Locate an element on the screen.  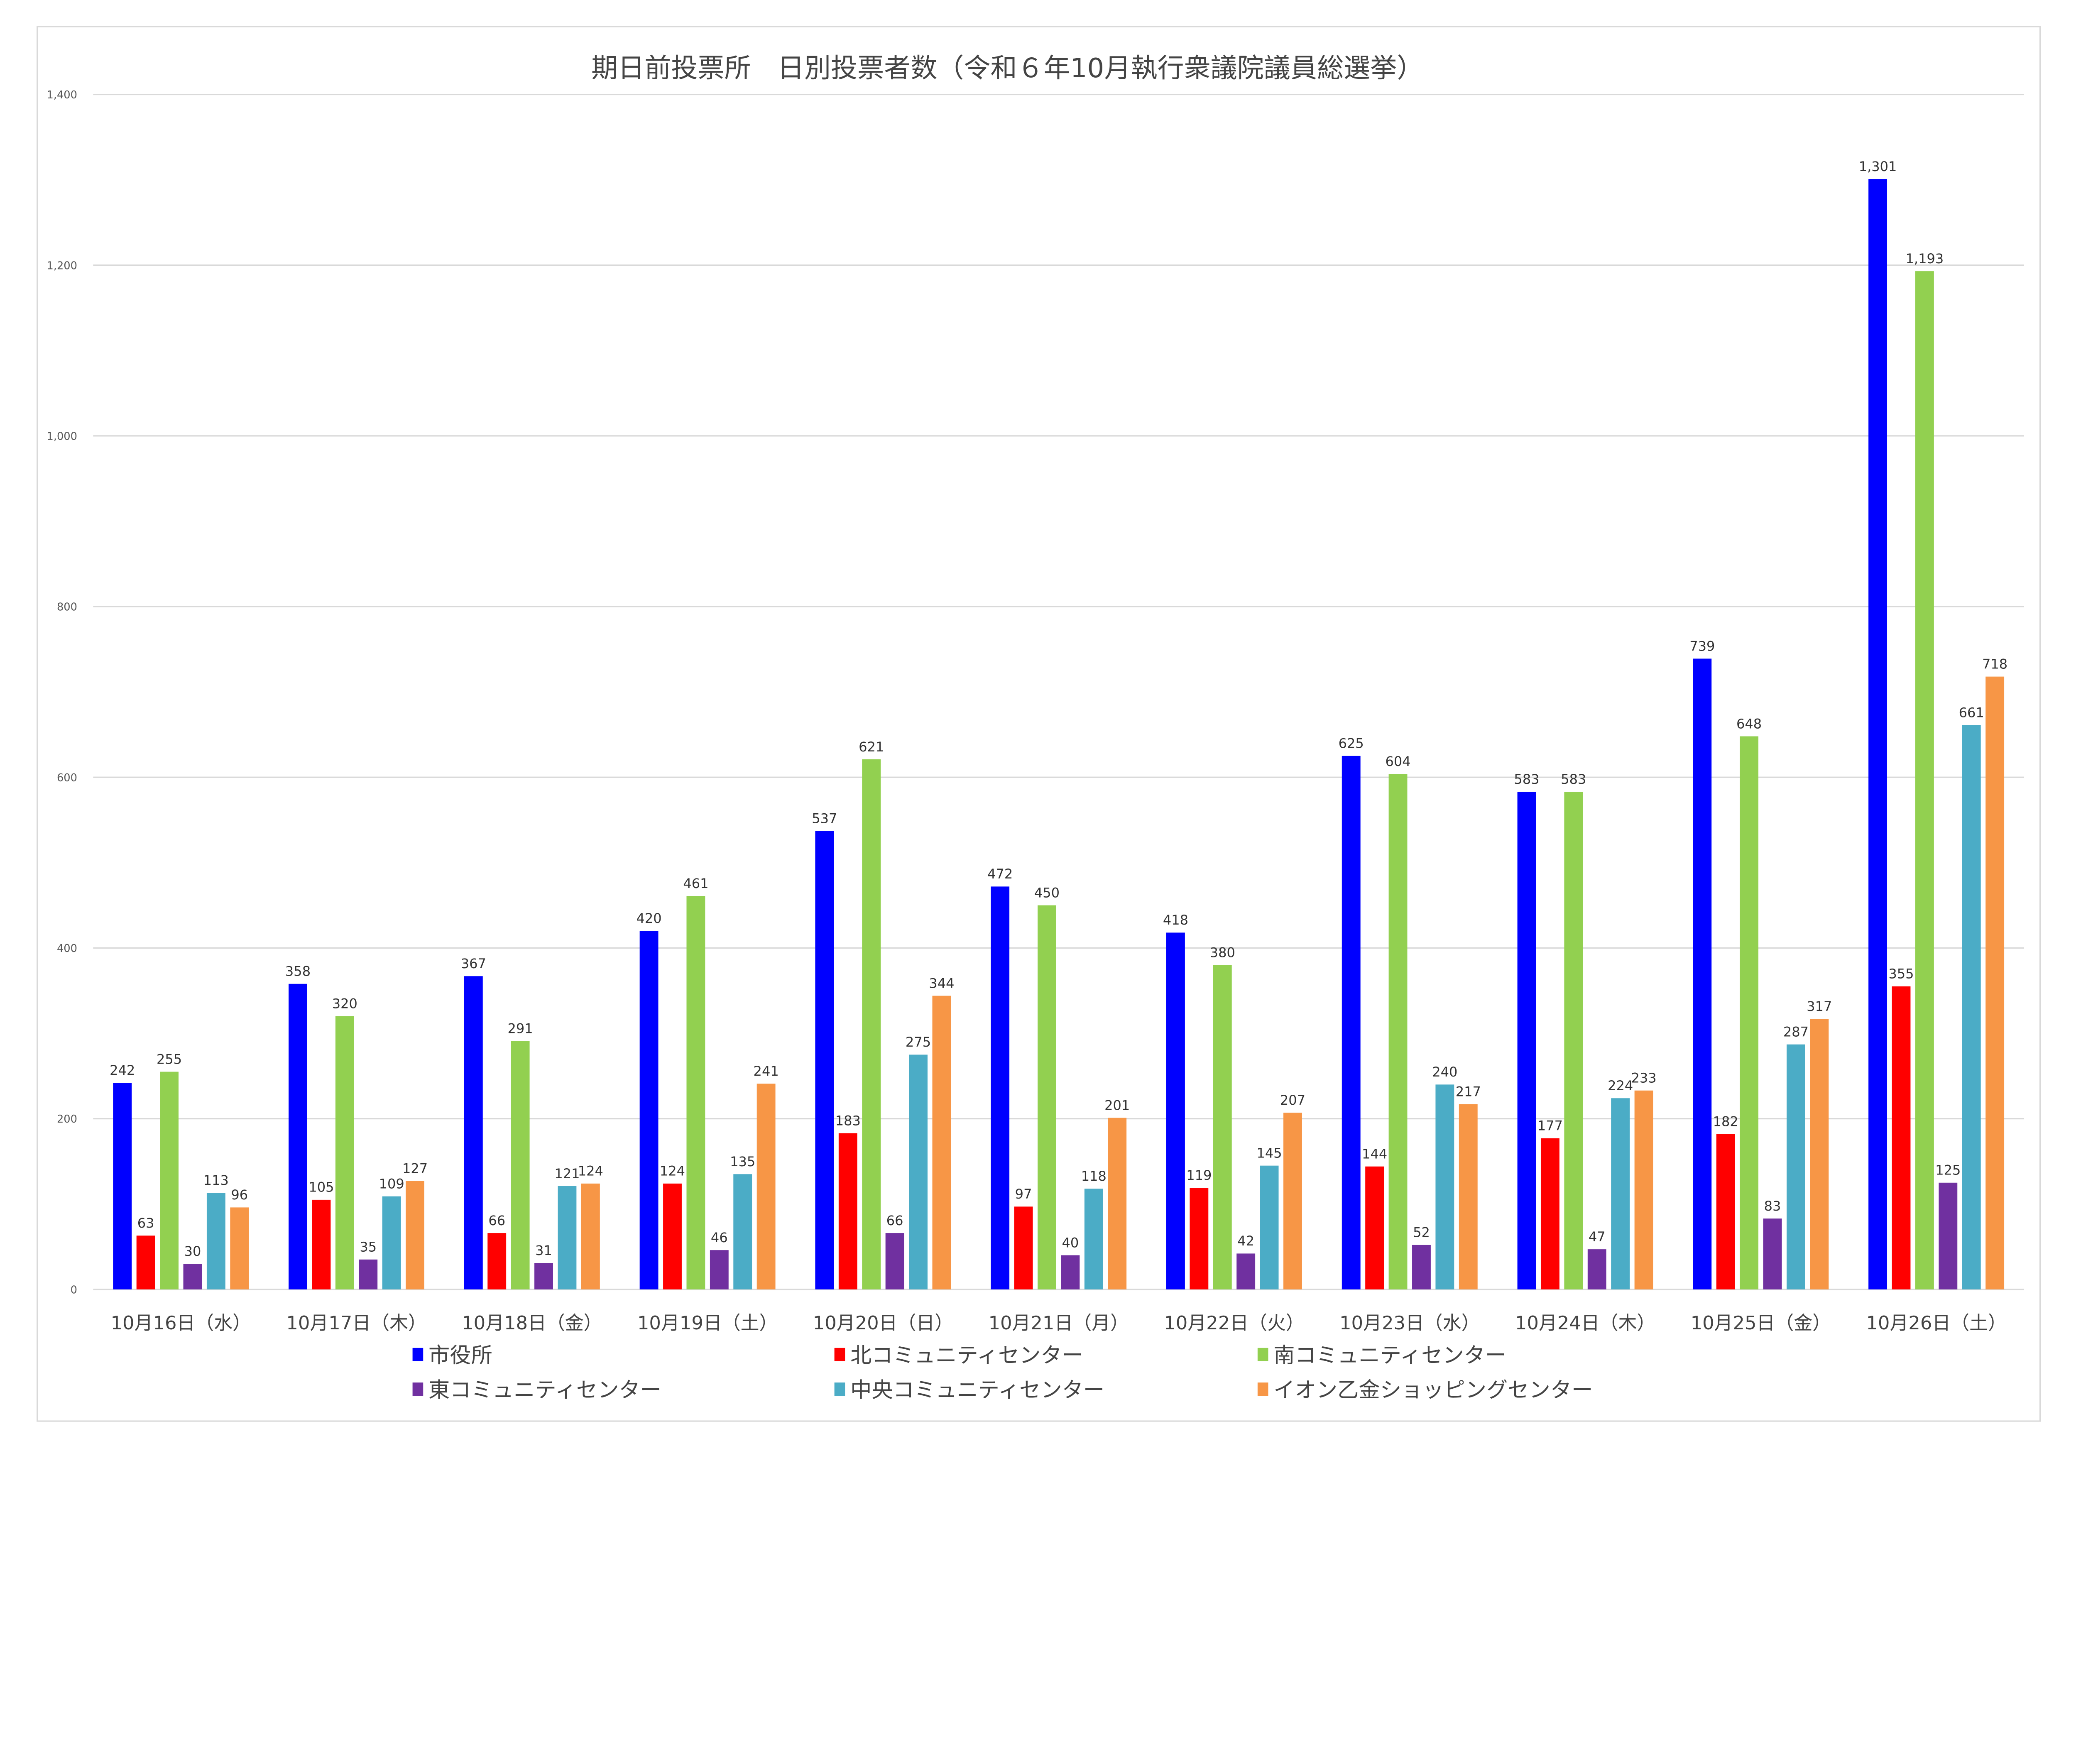
chart-title: 期日前投票所 日別投票者数（令和６年10月執行衆議院議員総選挙） is located at coordinates (1007, 68).